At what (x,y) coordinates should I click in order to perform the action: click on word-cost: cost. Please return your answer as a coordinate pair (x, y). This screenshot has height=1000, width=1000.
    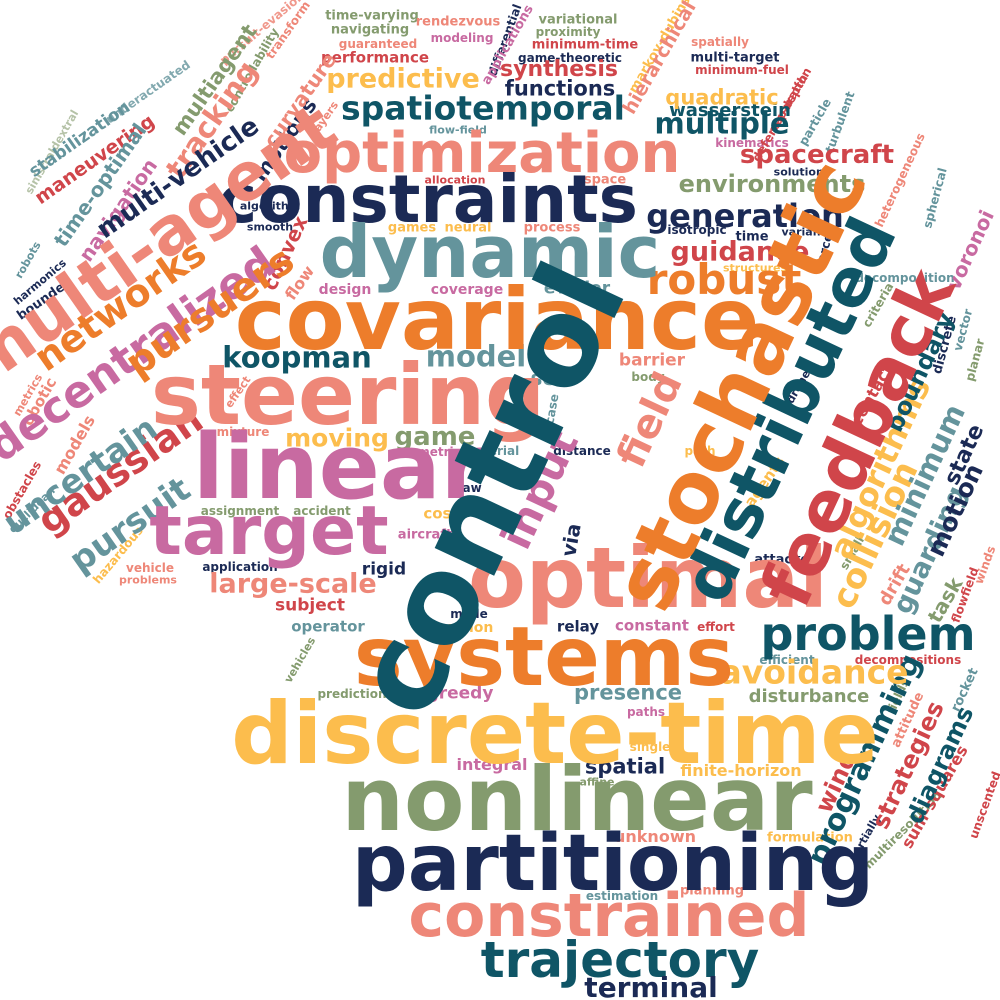
    Looking at the image, I should click on (441, 513).